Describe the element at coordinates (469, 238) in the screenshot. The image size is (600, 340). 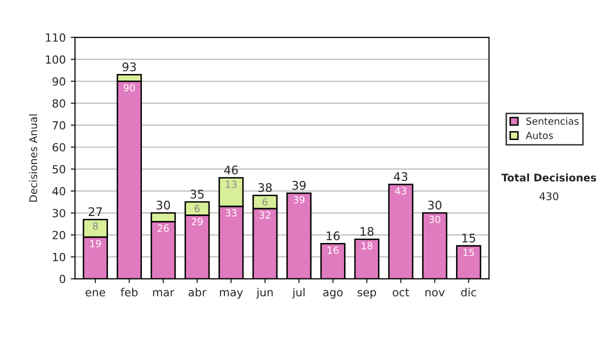
I see `total-label: 15` at that location.